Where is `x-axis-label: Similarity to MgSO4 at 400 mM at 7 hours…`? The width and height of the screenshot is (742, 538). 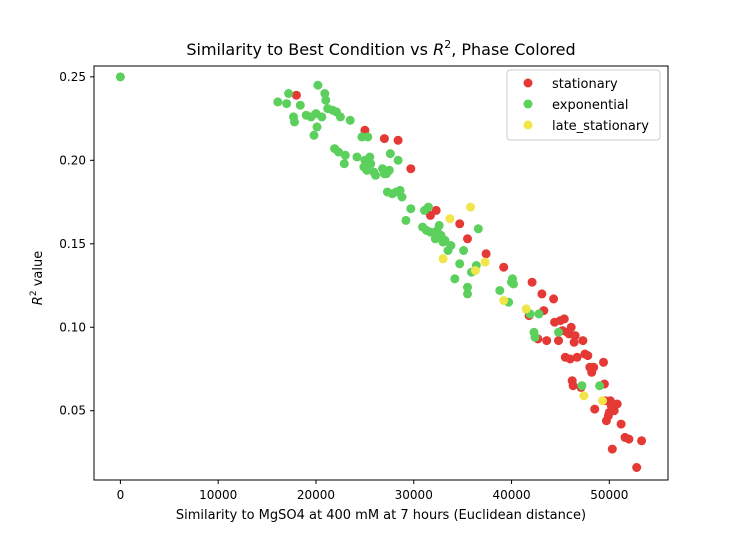 x-axis-label: Similarity to MgSO4 at 400 mM at 7 hours… is located at coordinates (381, 515).